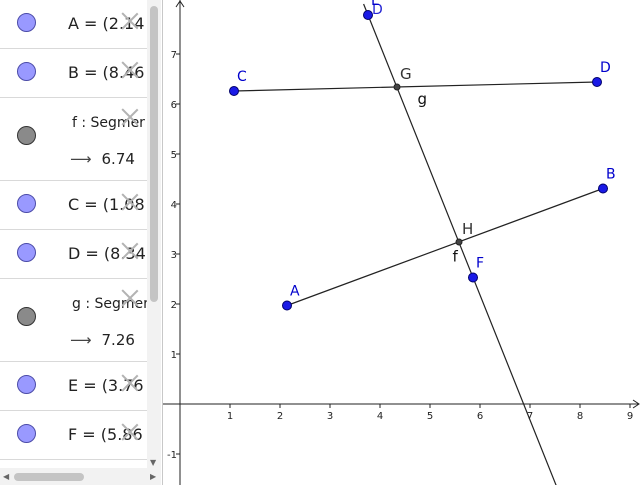  I want to click on y-tick-label: 4, so click(174, 205).